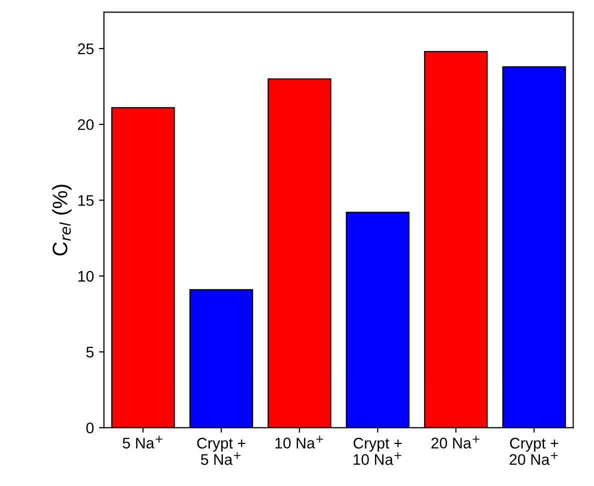 The width and height of the screenshot is (594, 486). I want to click on x-tick-label: Crypt + 20 Na$^{+}$, so click(534, 451).